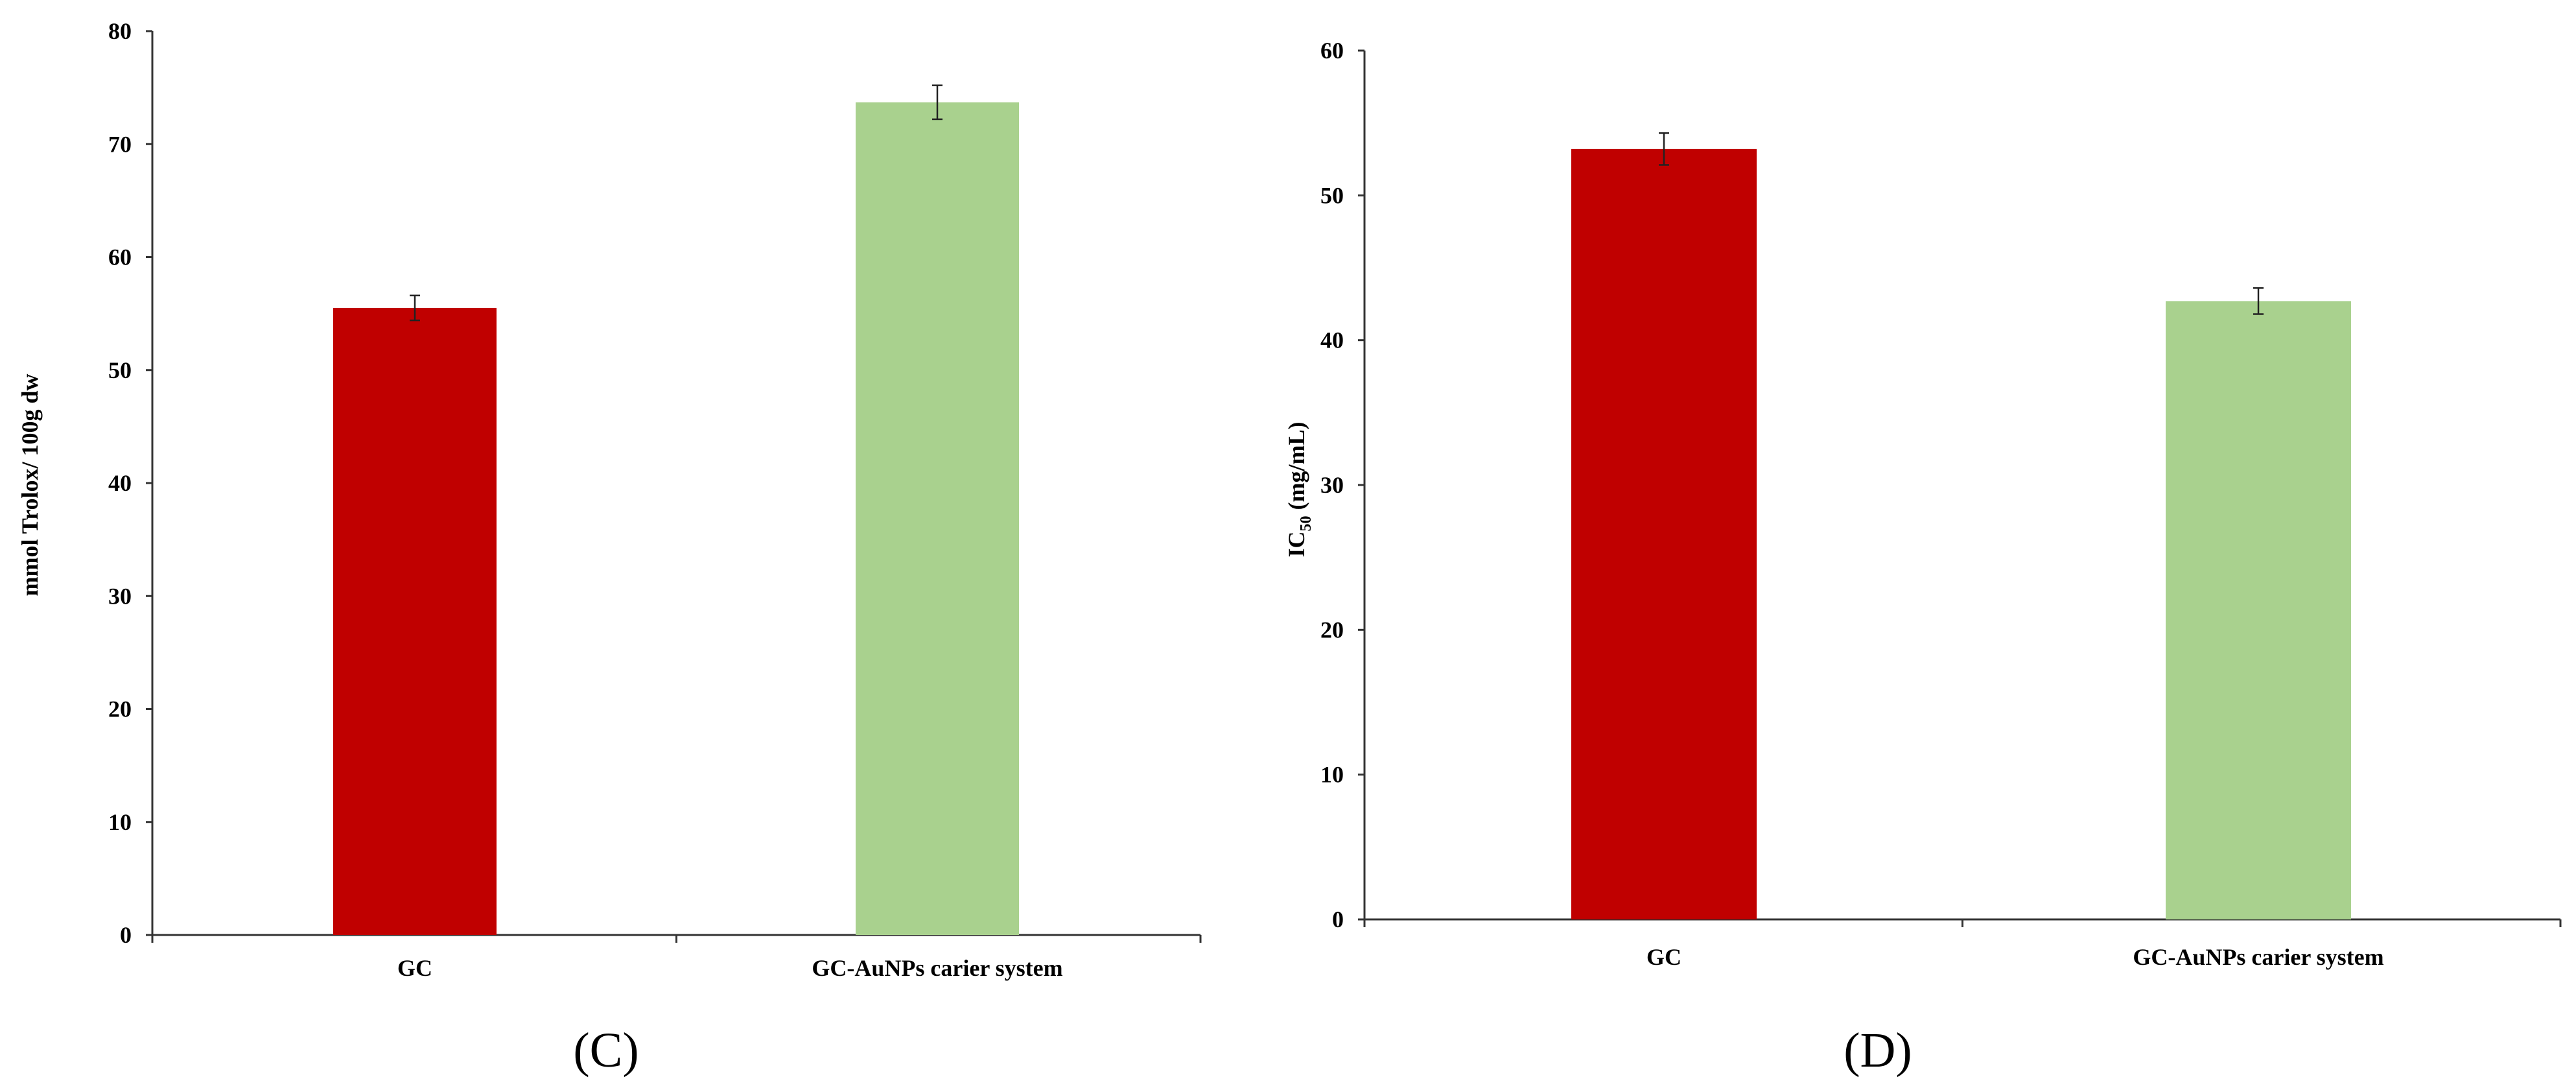  Describe the element at coordinates (1332, 51) in the screenshot. I see `chart-d-y-tick-label: 60` at that location.